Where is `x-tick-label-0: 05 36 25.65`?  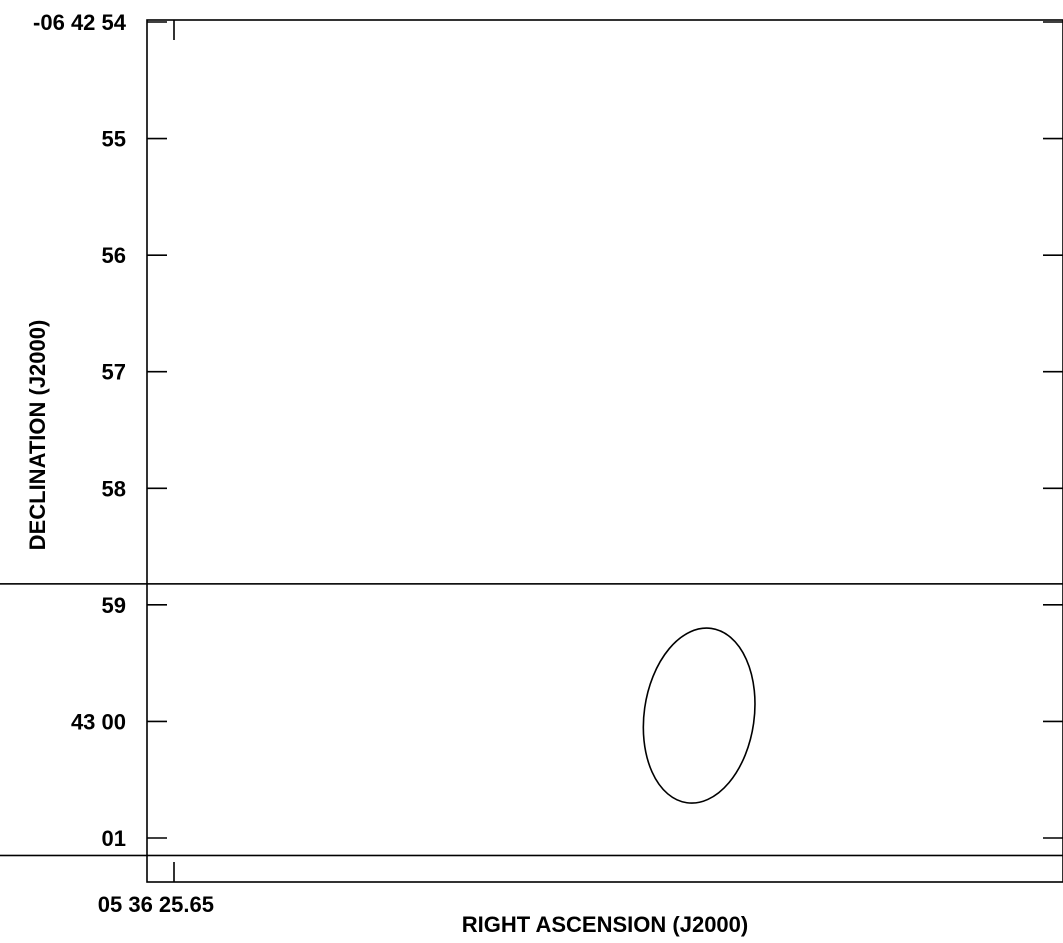
x-tick-label-0: 05 36 25.65 is located at coordinates (156, 904).